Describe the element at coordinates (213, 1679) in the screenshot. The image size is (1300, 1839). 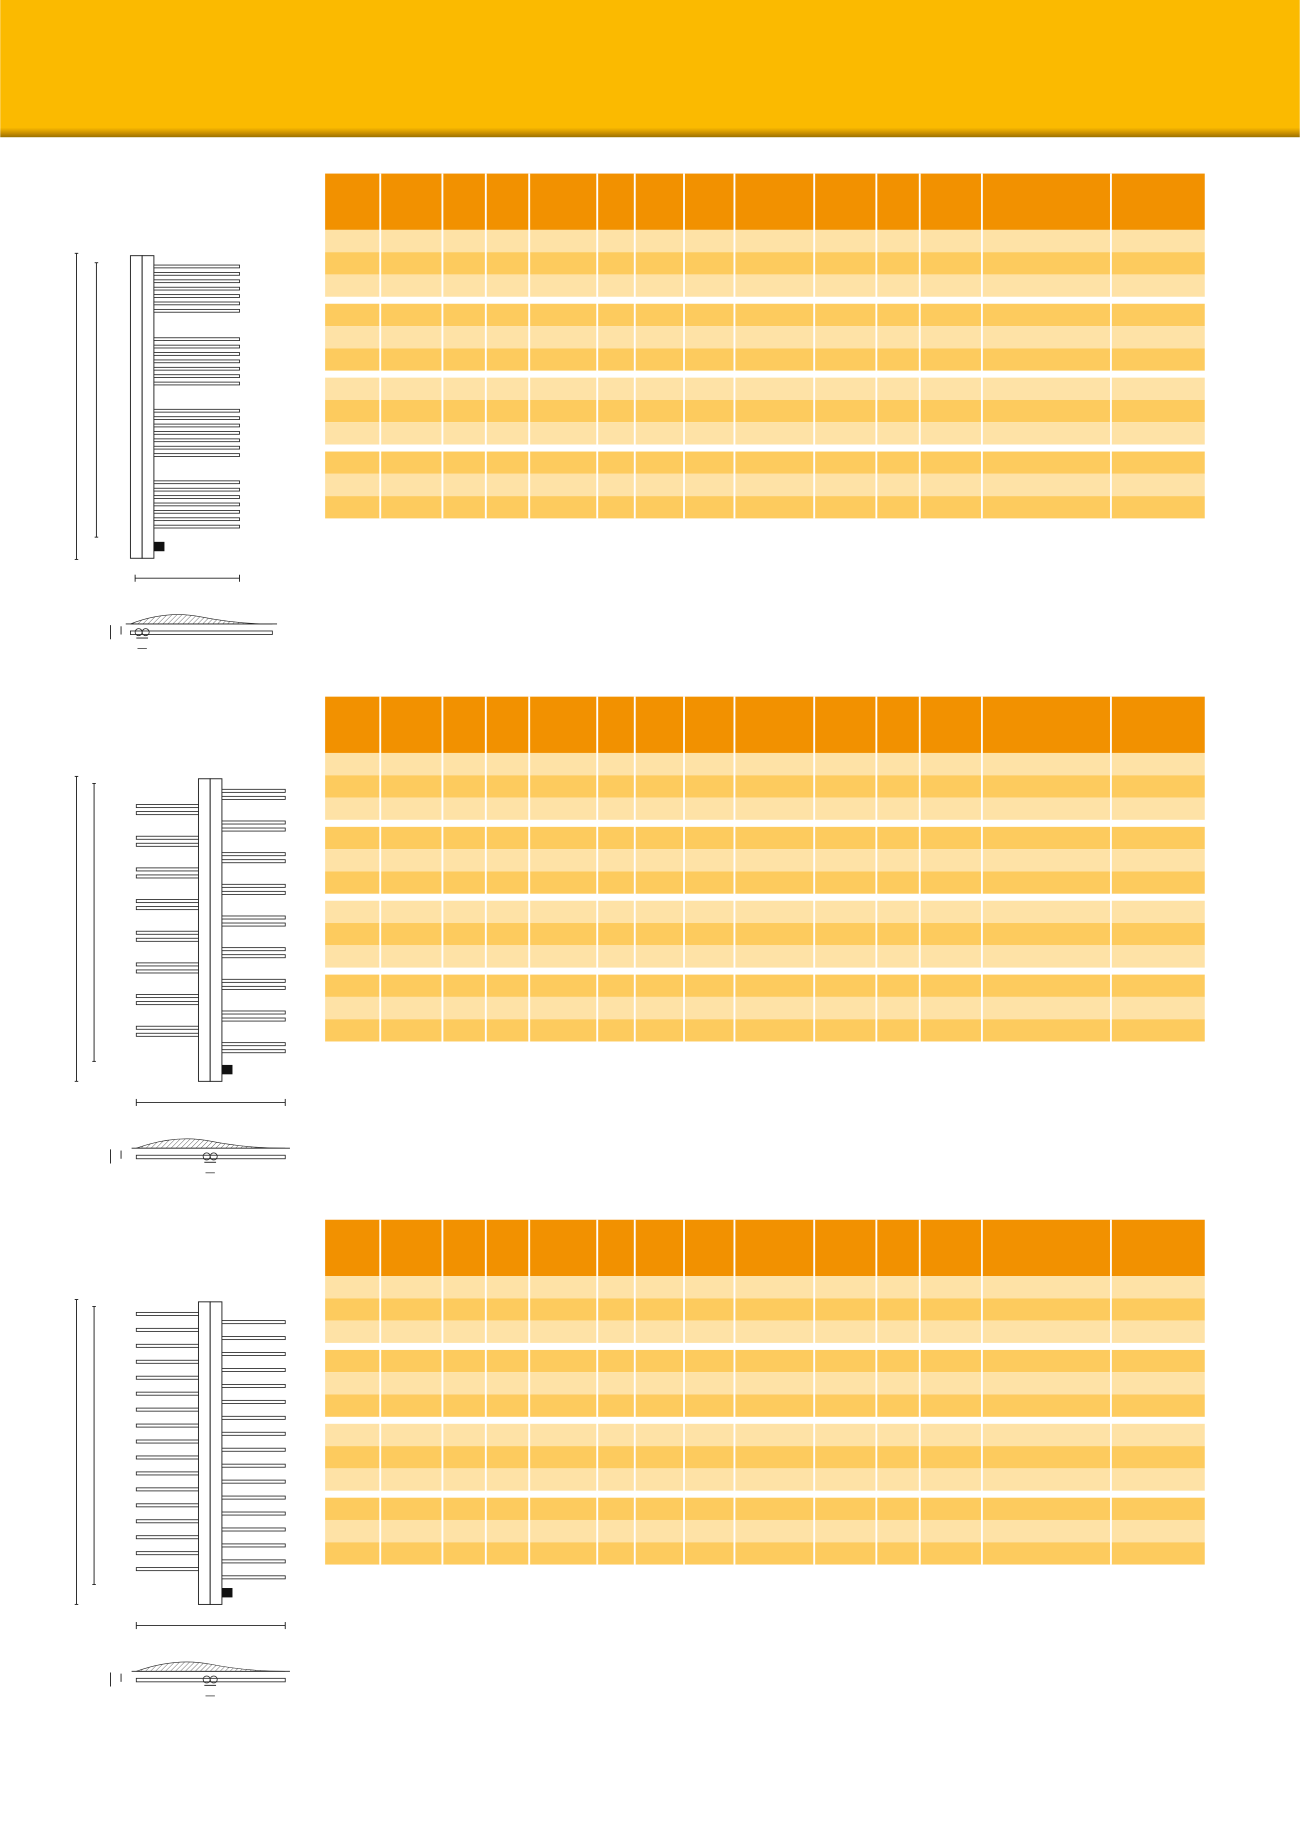
I see `valve-symbol` at that location.